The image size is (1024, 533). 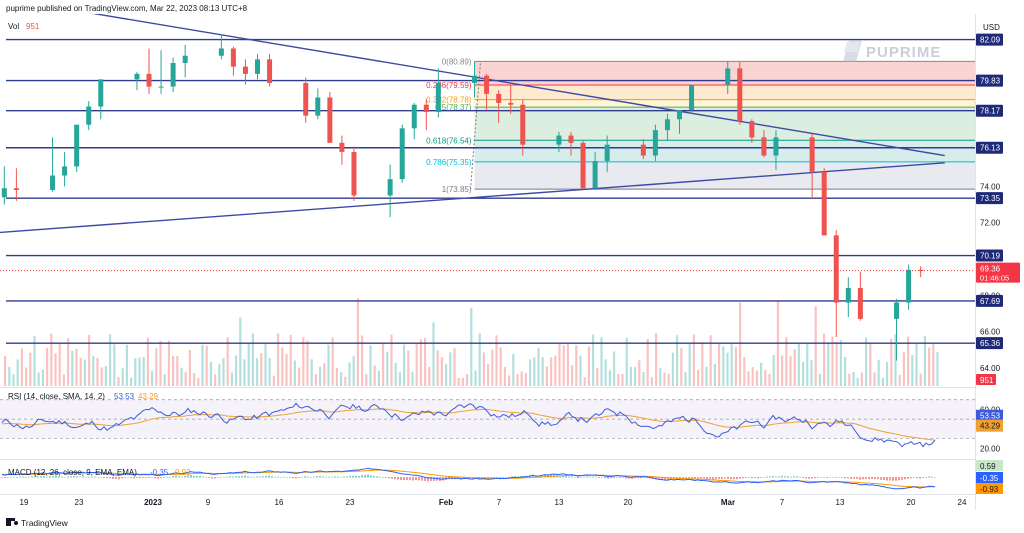 What do you see at coordinates (279, 502) in the screenshot?
I see `time-tick-label: 16` at bounding box center [279, 502].